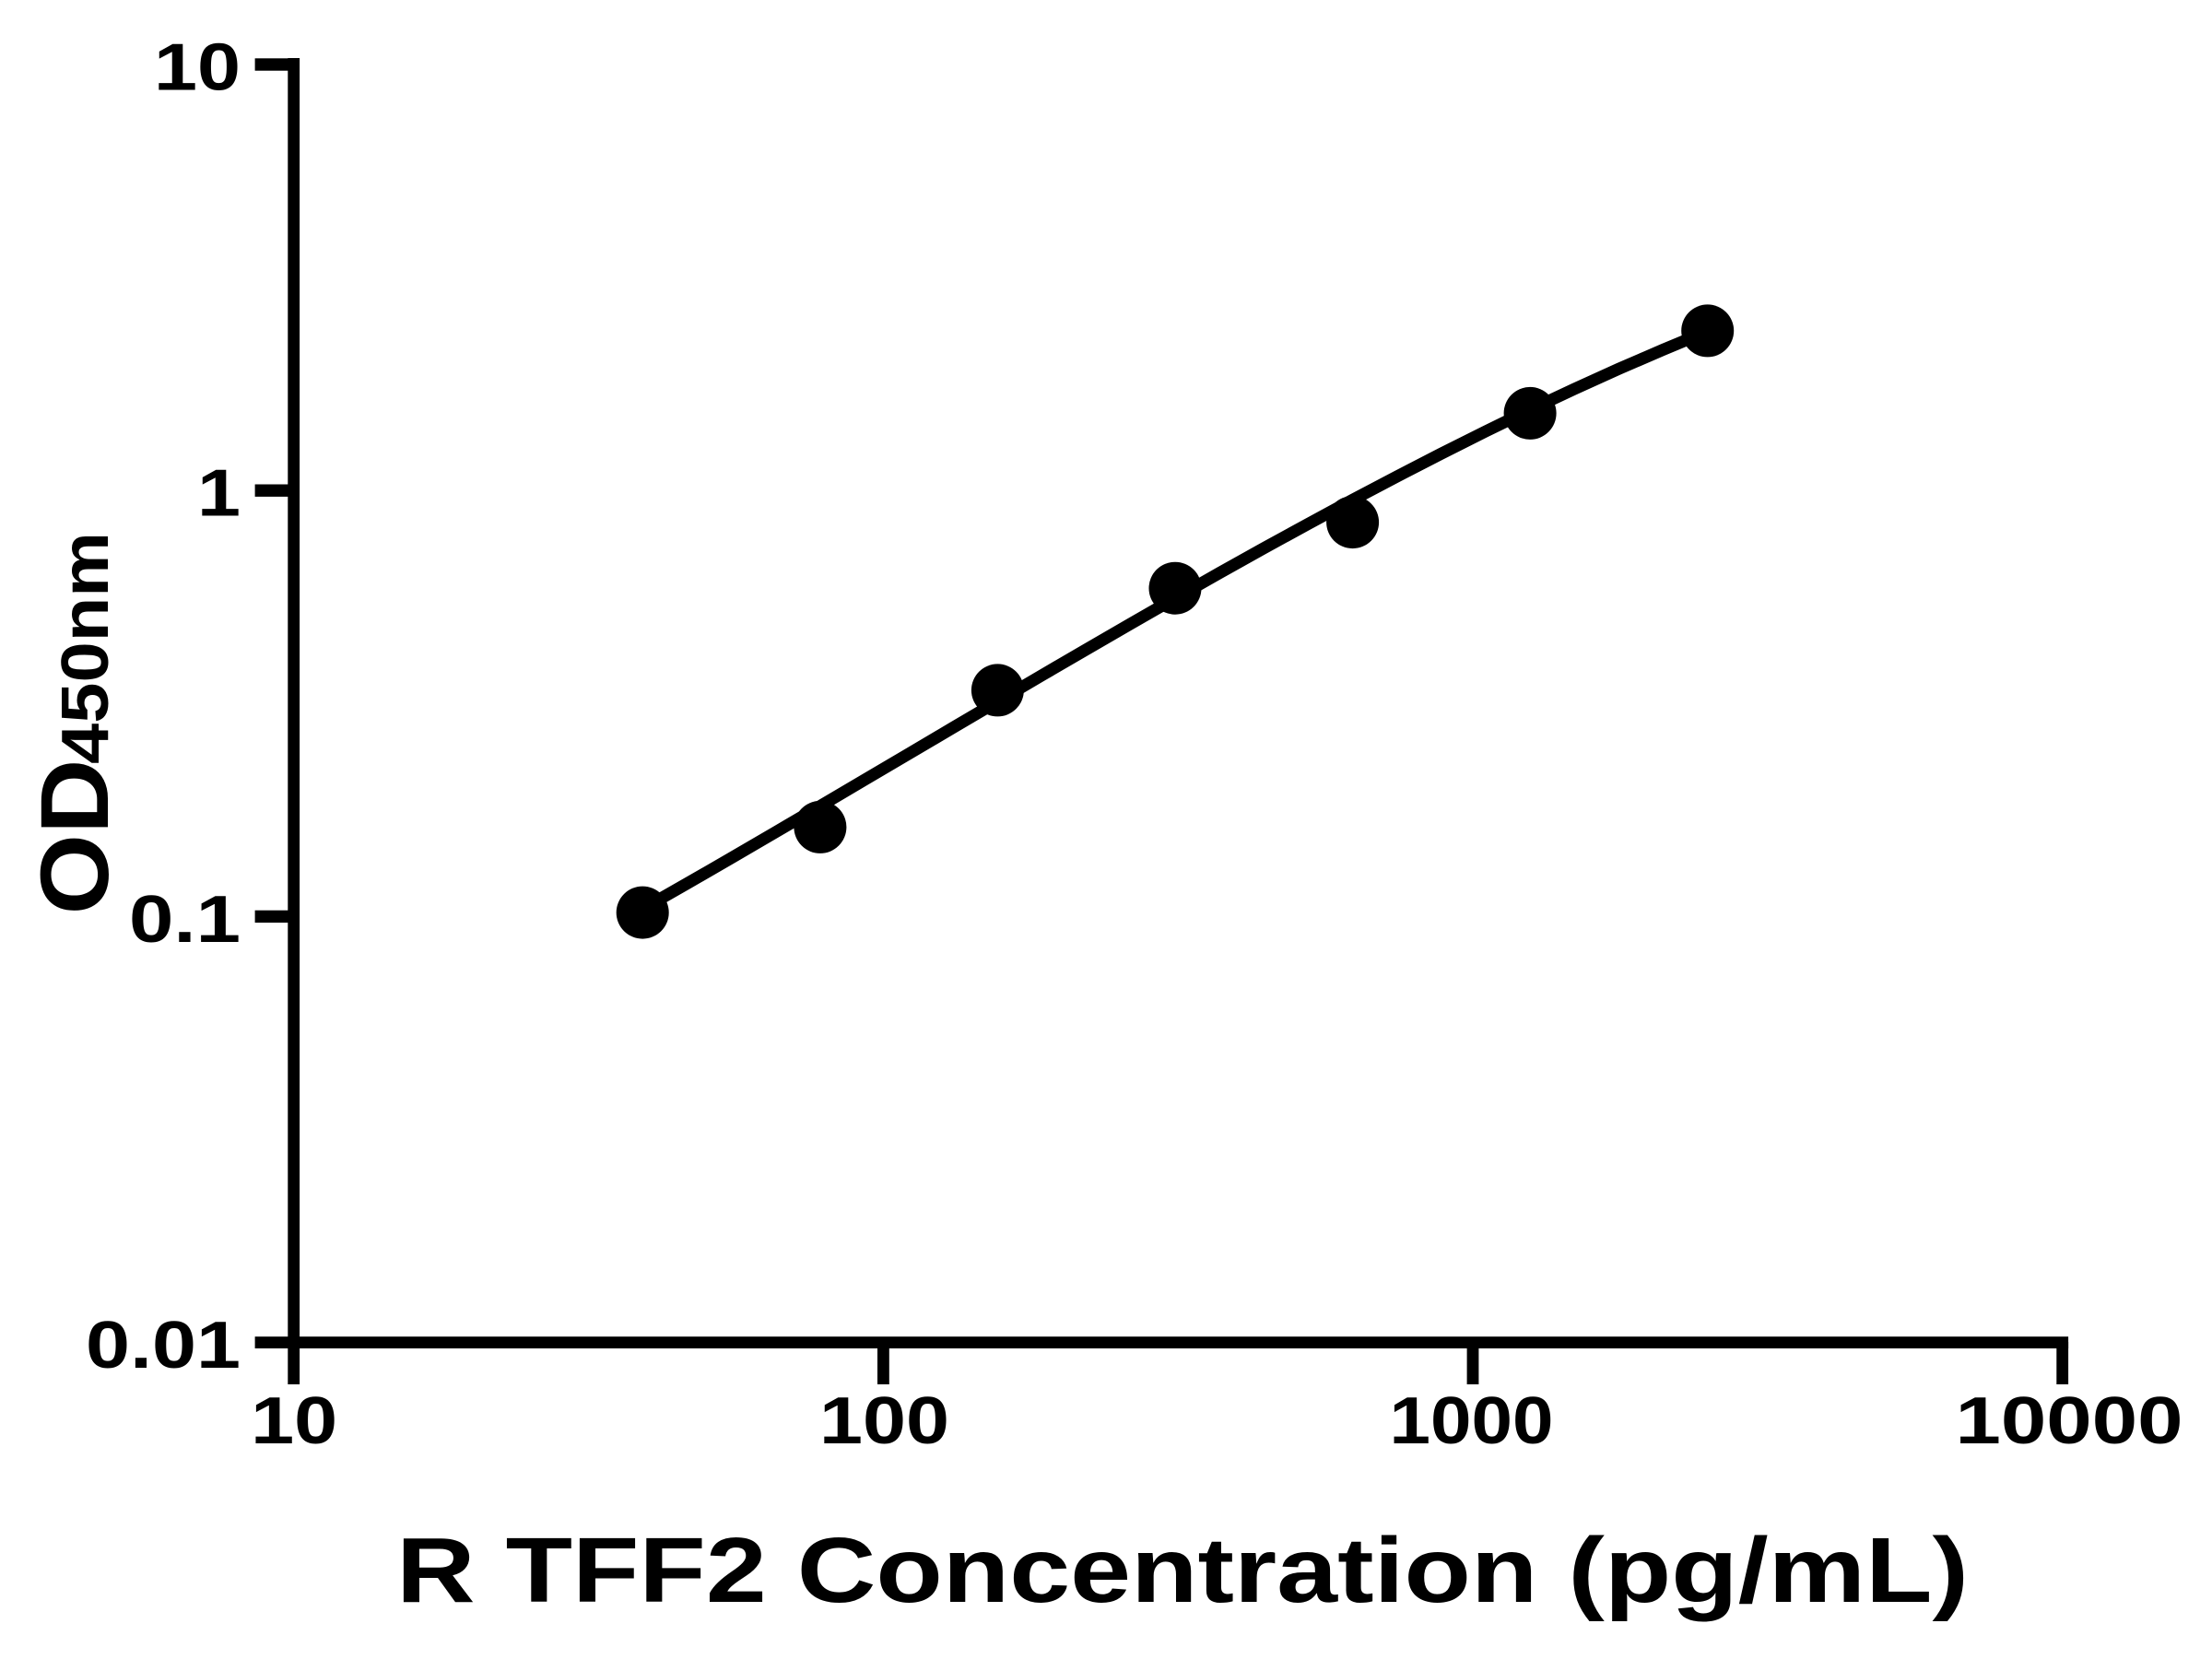 Image resolution: width=2212 pixels, height=1659 pixels. What do you see at coordinates (75, 837) in the screenshot?
I see `svg-text: OD` at bounding box center [75, 837].